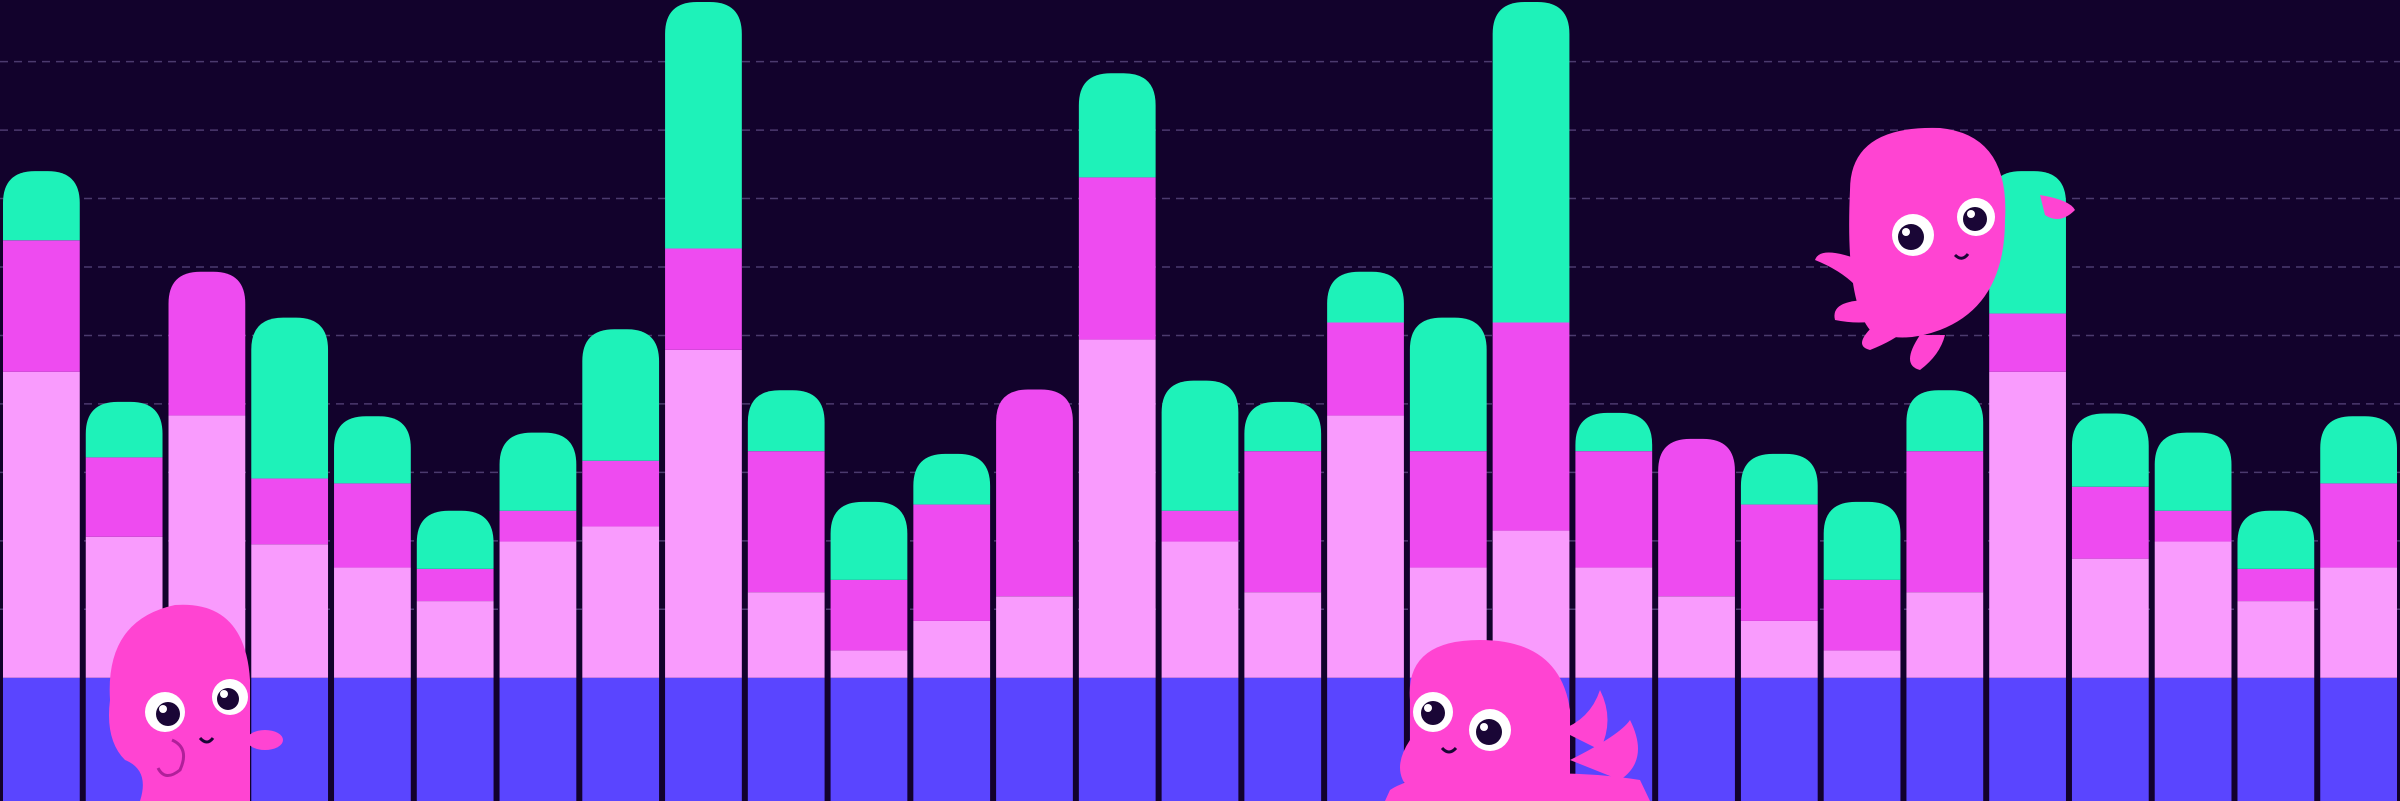  What do you see at coordinates (196, 702) in the screenshot?
I see `octopus-left` at bounding box center [196, 702].